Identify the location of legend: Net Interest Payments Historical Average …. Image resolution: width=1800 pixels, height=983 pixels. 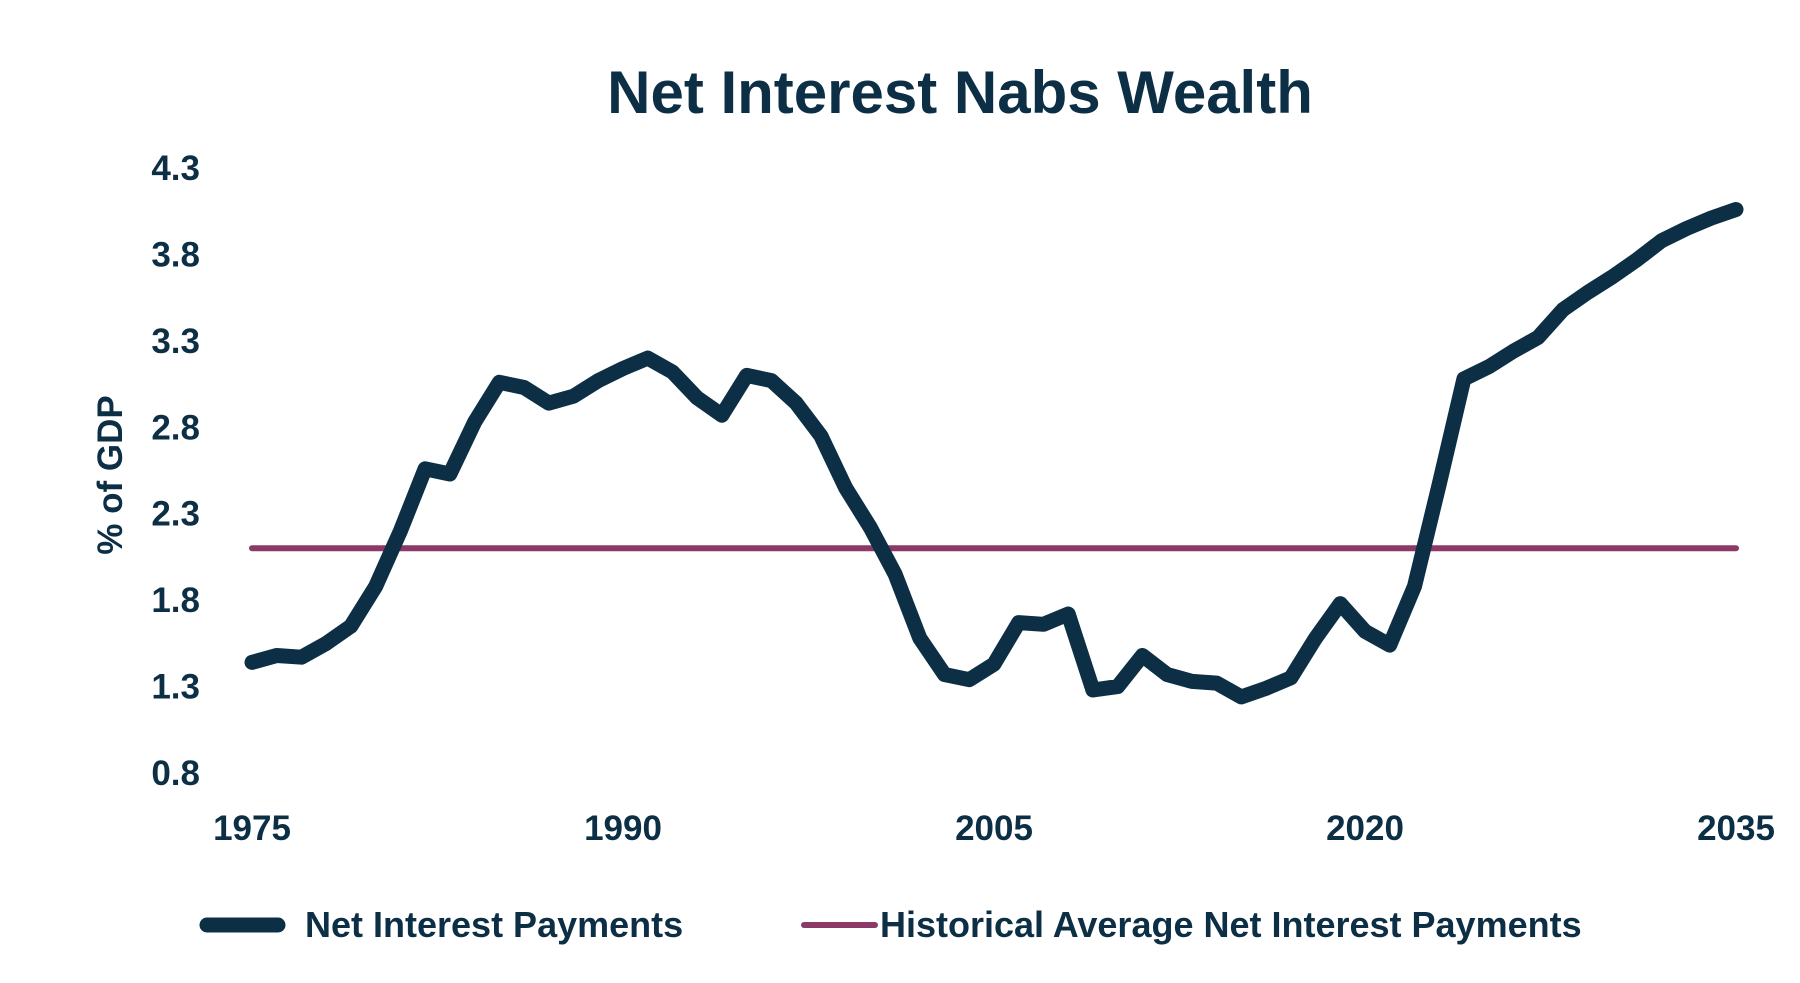
(890, 924).